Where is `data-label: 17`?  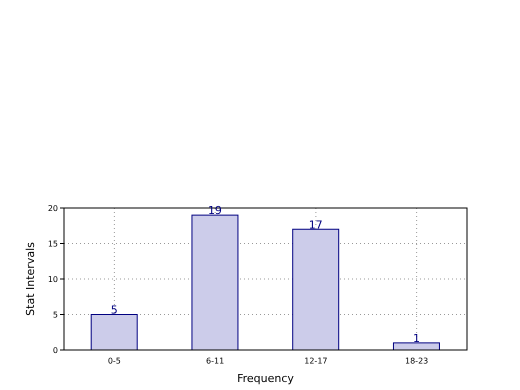 data-label: 17 is located at coordinates (315, 225).